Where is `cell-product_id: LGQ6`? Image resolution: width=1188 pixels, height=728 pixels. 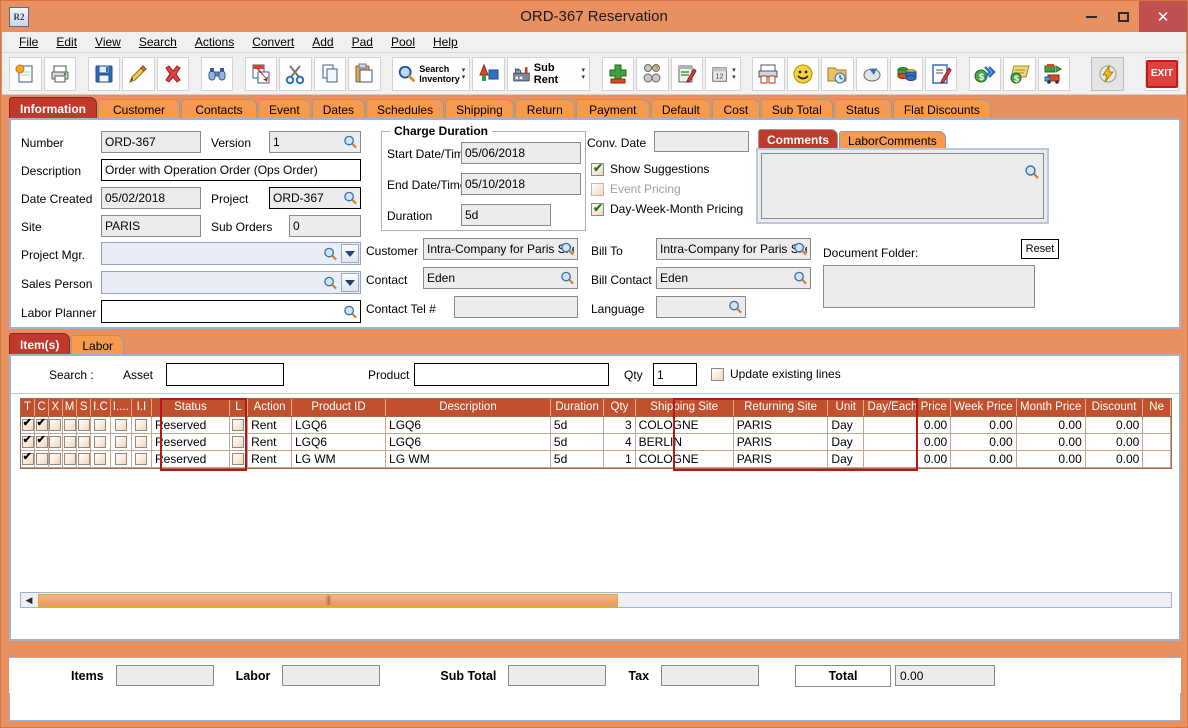 cell-product_id: LGQ6 is located at coordinates (339, 442).